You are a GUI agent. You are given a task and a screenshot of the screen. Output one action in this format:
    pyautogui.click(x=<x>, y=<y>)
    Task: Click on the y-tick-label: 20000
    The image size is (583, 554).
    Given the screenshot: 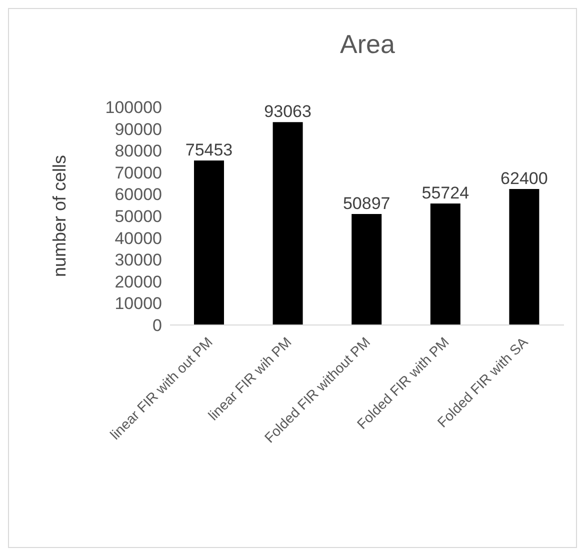 What is the action you would take?
    pyautogui.click(x=138, y=282)
    